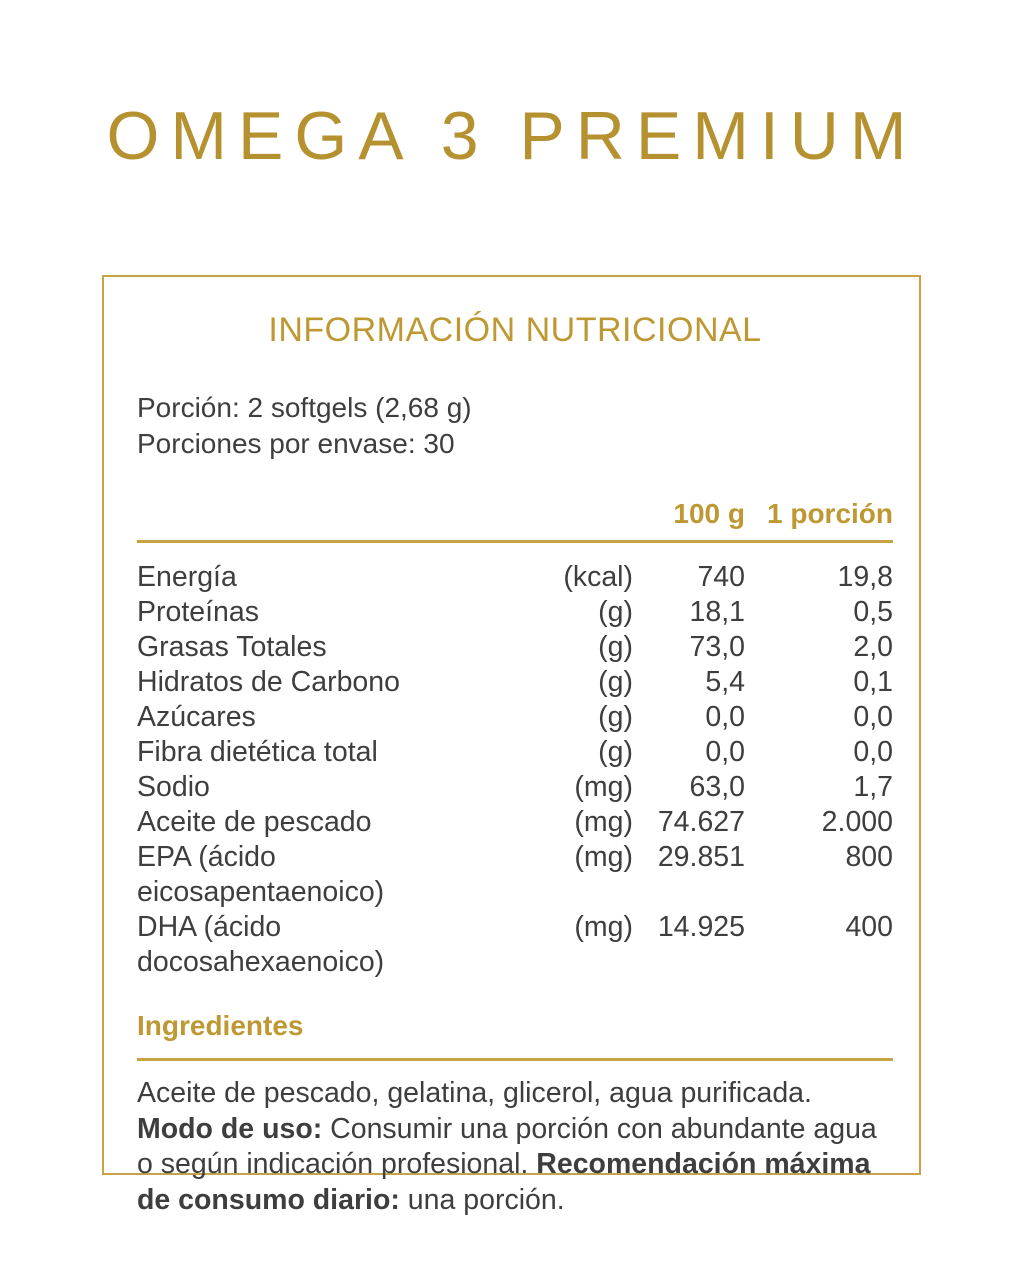  Describe the element at coordinates (515, 752) in the screenshot. I see `table-row: Fibra dietética total (g) 0,0 0,0` at that location.